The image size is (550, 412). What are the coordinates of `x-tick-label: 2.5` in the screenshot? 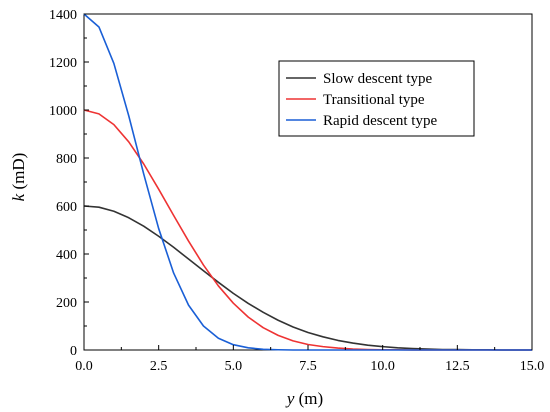 It's located at (159, 366).